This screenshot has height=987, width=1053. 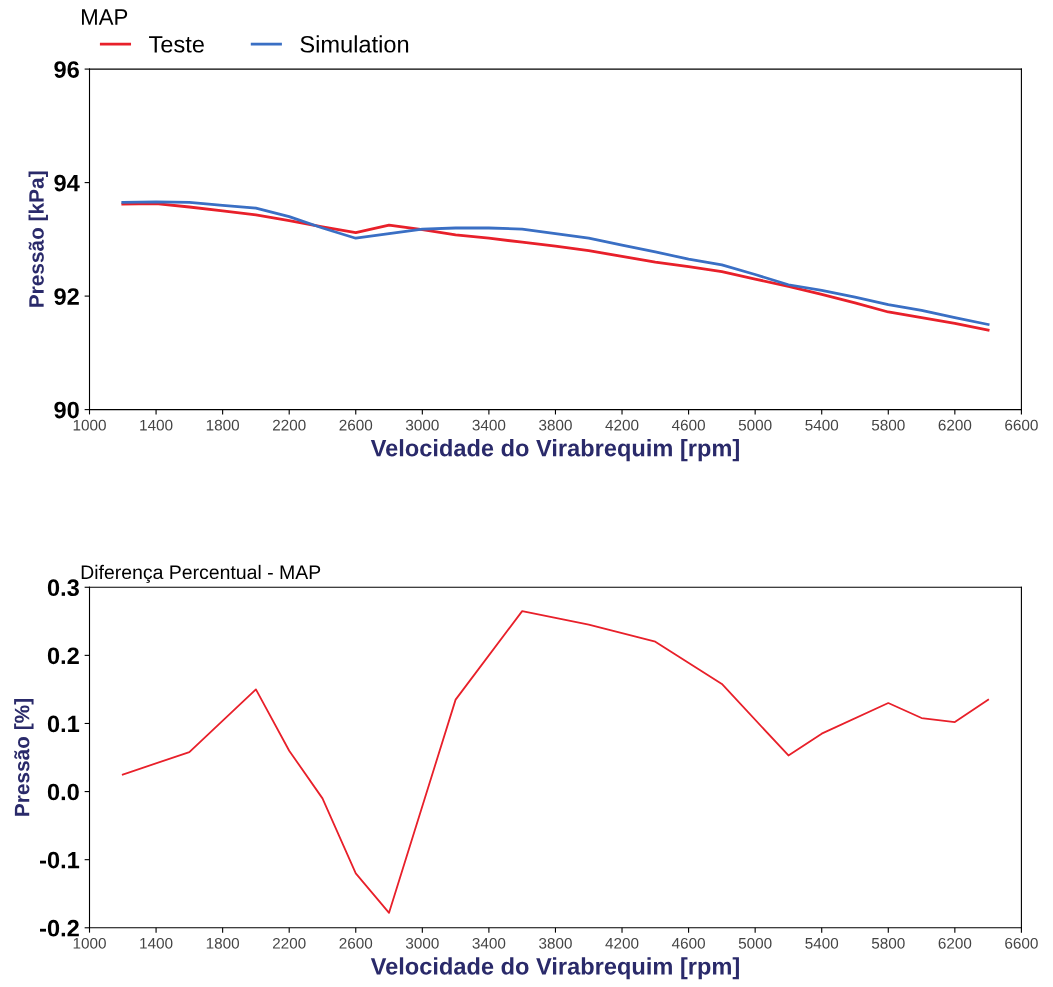 I want to click on chart-title: MAP, so click(x=105, y=17).